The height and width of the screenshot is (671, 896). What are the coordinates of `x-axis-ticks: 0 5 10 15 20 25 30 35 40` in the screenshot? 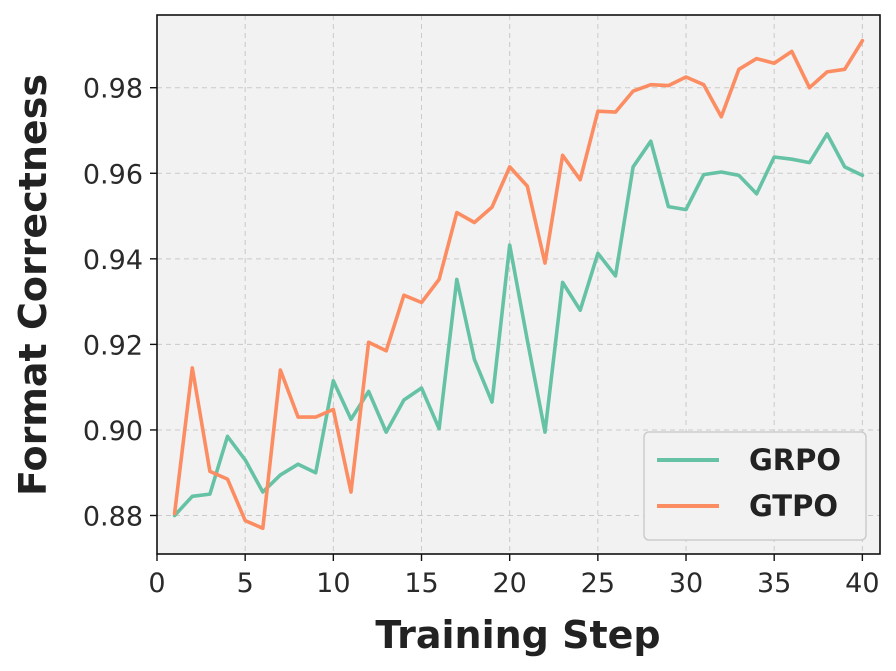 It's located at (514, 576).